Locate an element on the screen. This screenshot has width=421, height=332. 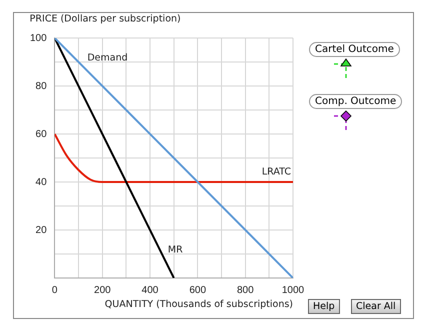
y-tick-label: 40 is located at coordinates (42, 182).